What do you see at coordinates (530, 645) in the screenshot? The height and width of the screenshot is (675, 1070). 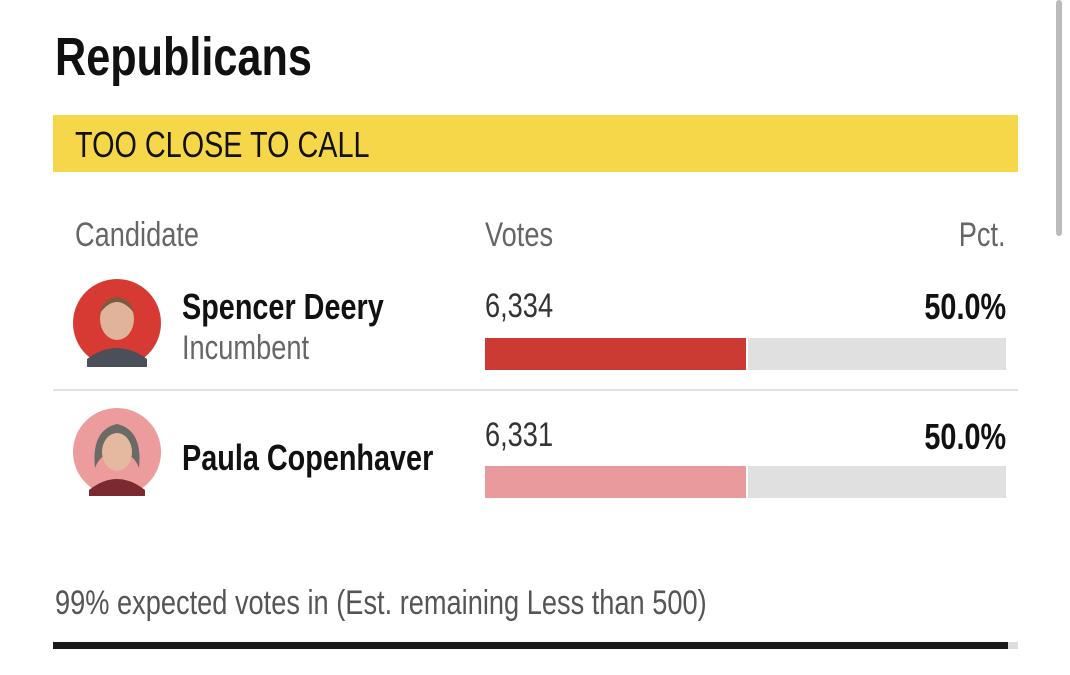 I see `rule` at bounding box center [530, 645].